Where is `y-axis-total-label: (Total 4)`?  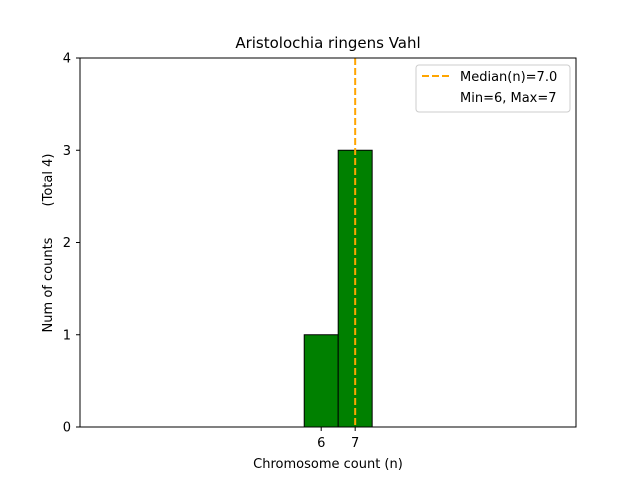 y-axis-total-label: (Total 4) is located at coordinates (48, 180).